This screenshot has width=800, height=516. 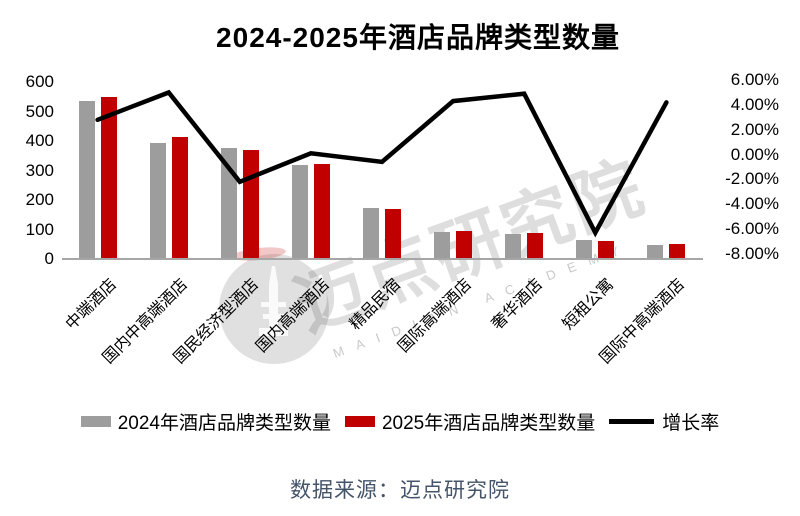 What do you see at coordinates (589, 305) in the screenshot?
I see `category-label-8: 短租公寓` at bounding box center [589, 305].